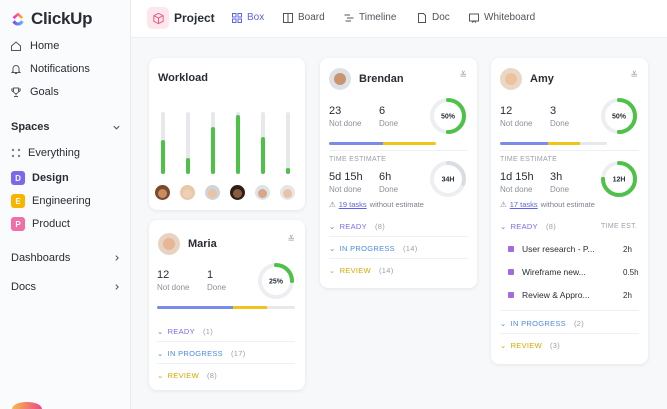 Image resolution: width=667 pixels, height=409 pixels. I want to click on te-not-done-label: Not done, so click(516, 189).